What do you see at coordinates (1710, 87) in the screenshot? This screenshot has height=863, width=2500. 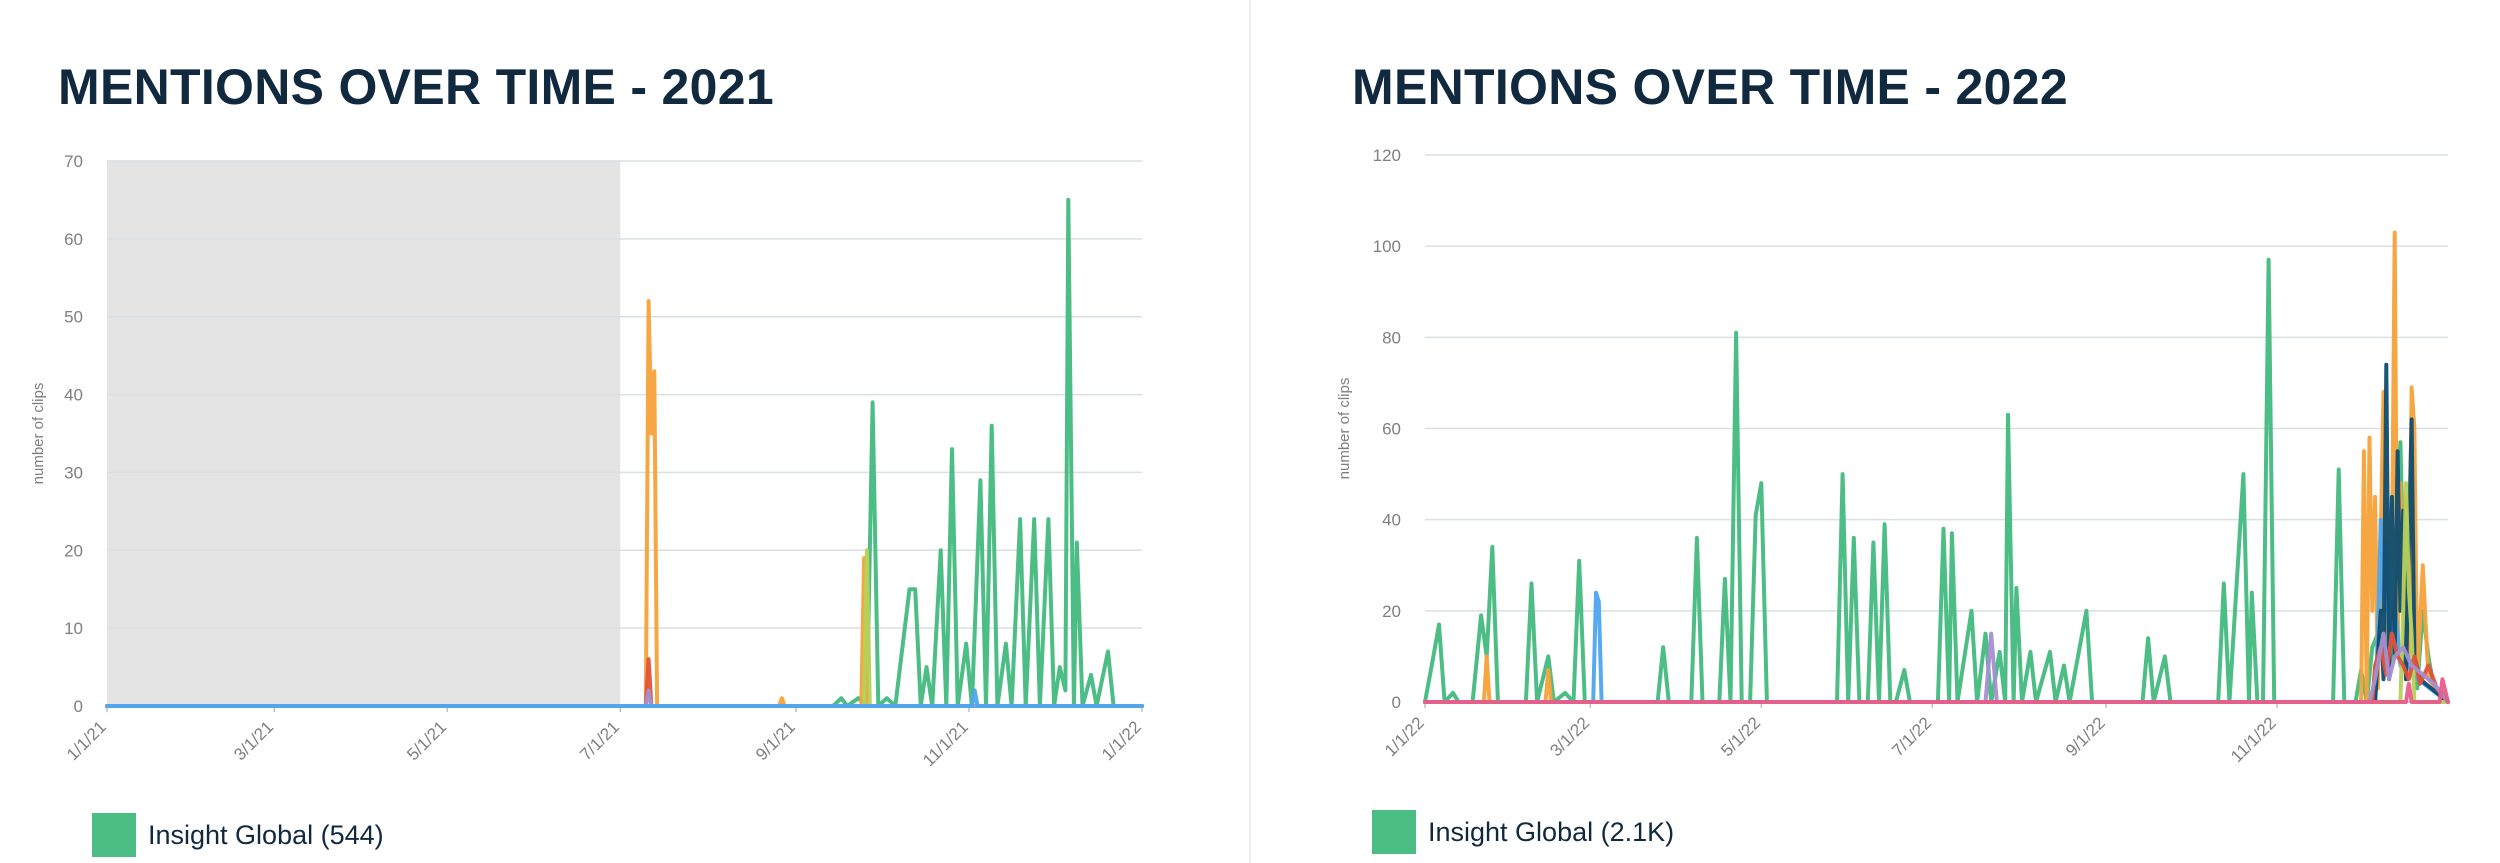 I see `chart-title: MENTIONS OVER TIME - 2022` at bounding box center [1710, 87].